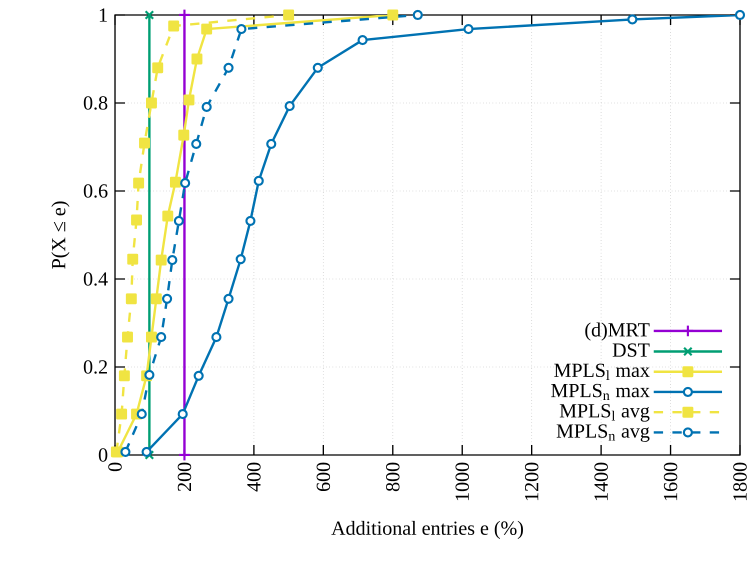  Describe the element at coordinates (600, 392) in the screenshot. I see `legend-label: MPLS$_{n}$ max` at that location.